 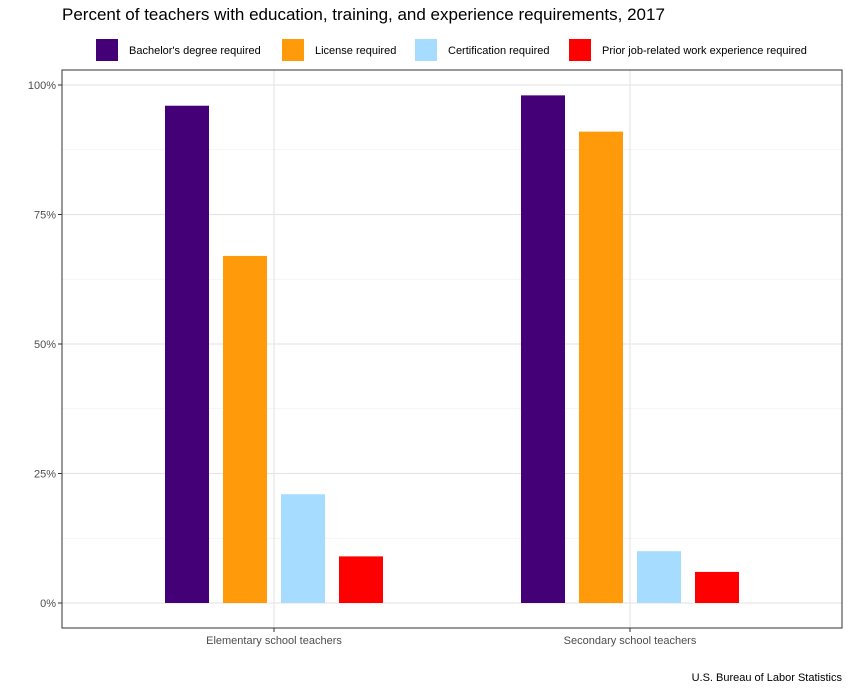 What do you see at coordinates (195, 51) in the screenshot?
I see `legend-label-bachelors: Bachelor's degree required` at bounding box center [195, 51].